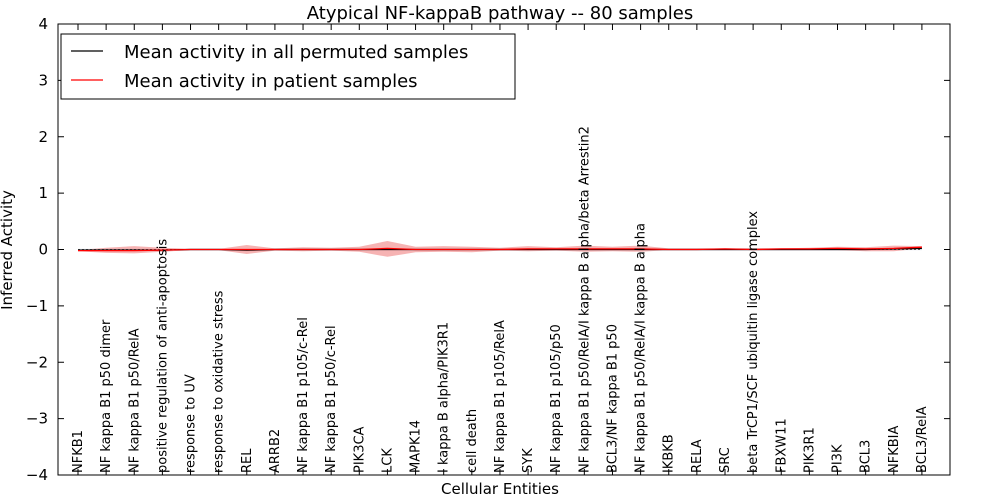  What do you see at coordinates (43, 24) in the screenshot?
I see `y-tick-label: 4` at bounding box center [43, 24].